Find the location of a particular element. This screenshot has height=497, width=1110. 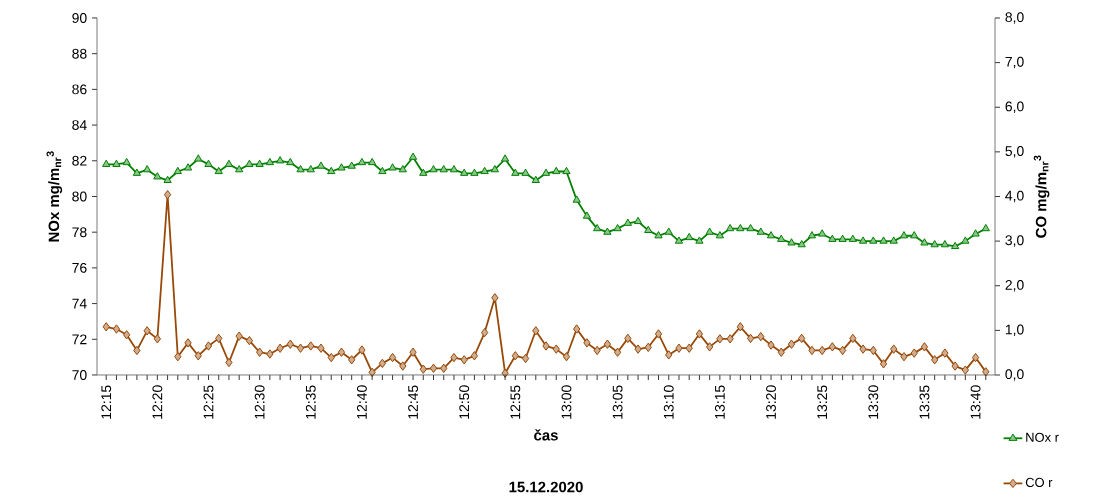

x-tick-label: 13:10 is located at coordinates (668, 402).